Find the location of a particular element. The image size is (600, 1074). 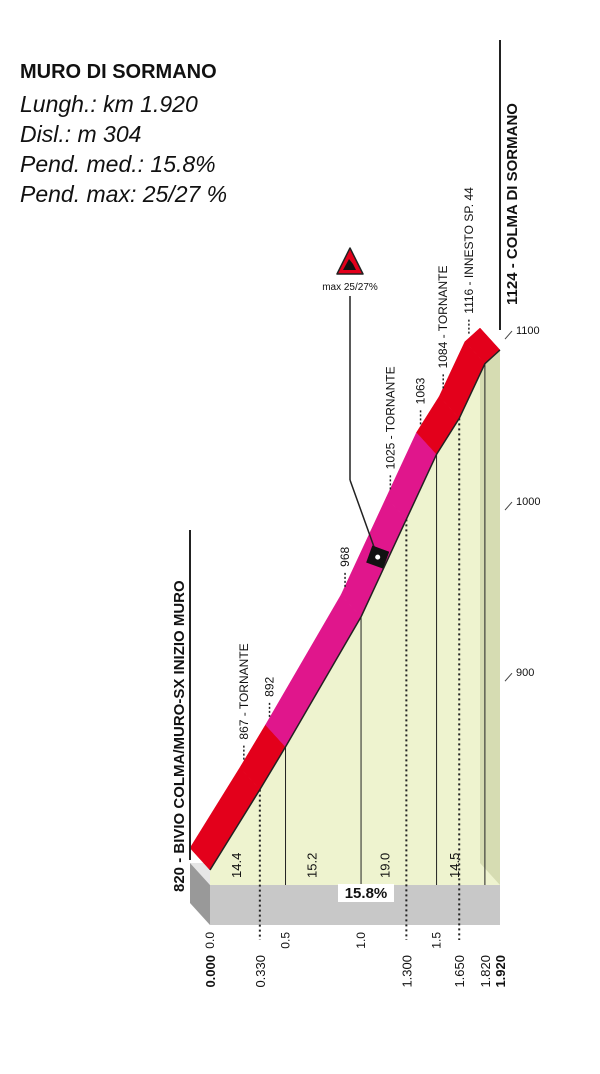

point-label: 1084 - TORNANTE is located at coordinates (443, 316).